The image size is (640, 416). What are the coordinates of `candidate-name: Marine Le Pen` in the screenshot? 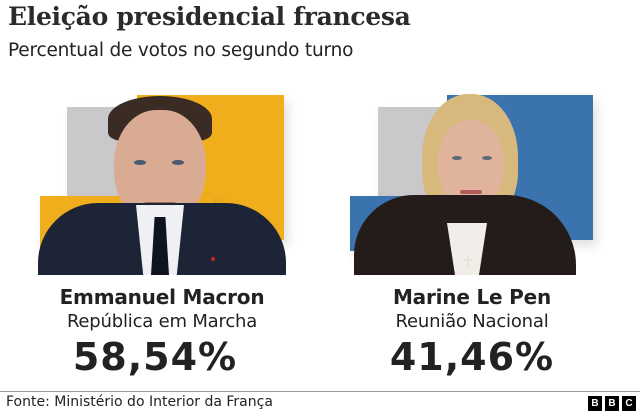 It's located at (471, 297).